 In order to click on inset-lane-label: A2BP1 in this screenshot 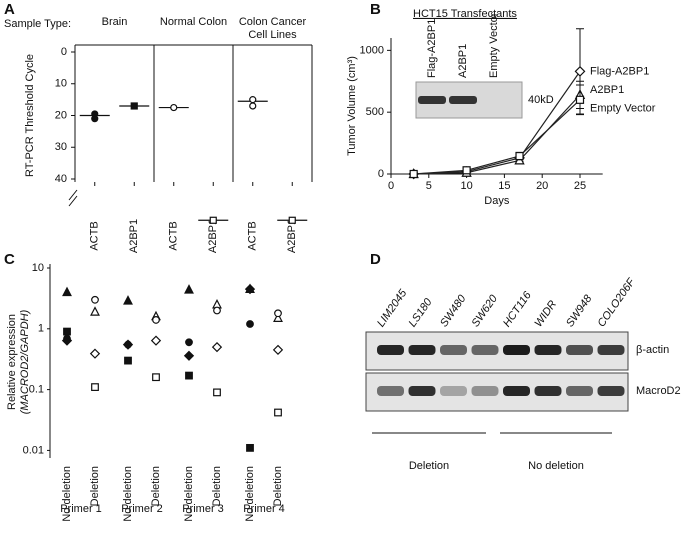, I will do `click(463, 61)`.